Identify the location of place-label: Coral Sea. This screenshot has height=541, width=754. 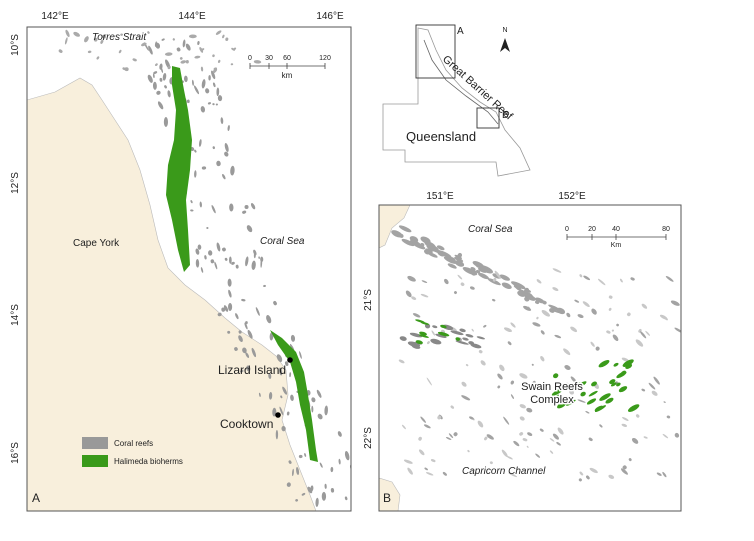
(490, 229).